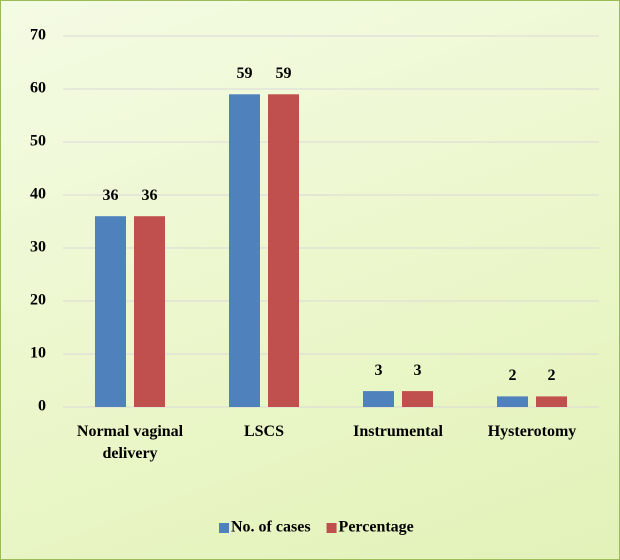  What do you see at coordinates (42, 406) in the screenshot?
I see `y-tick-label: 0` at bounding box center [42, 406].